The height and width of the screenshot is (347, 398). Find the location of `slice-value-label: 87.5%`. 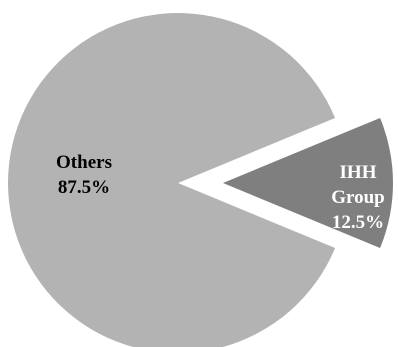

slice-value-label: 87.5% is located at coordinates (84, 187).